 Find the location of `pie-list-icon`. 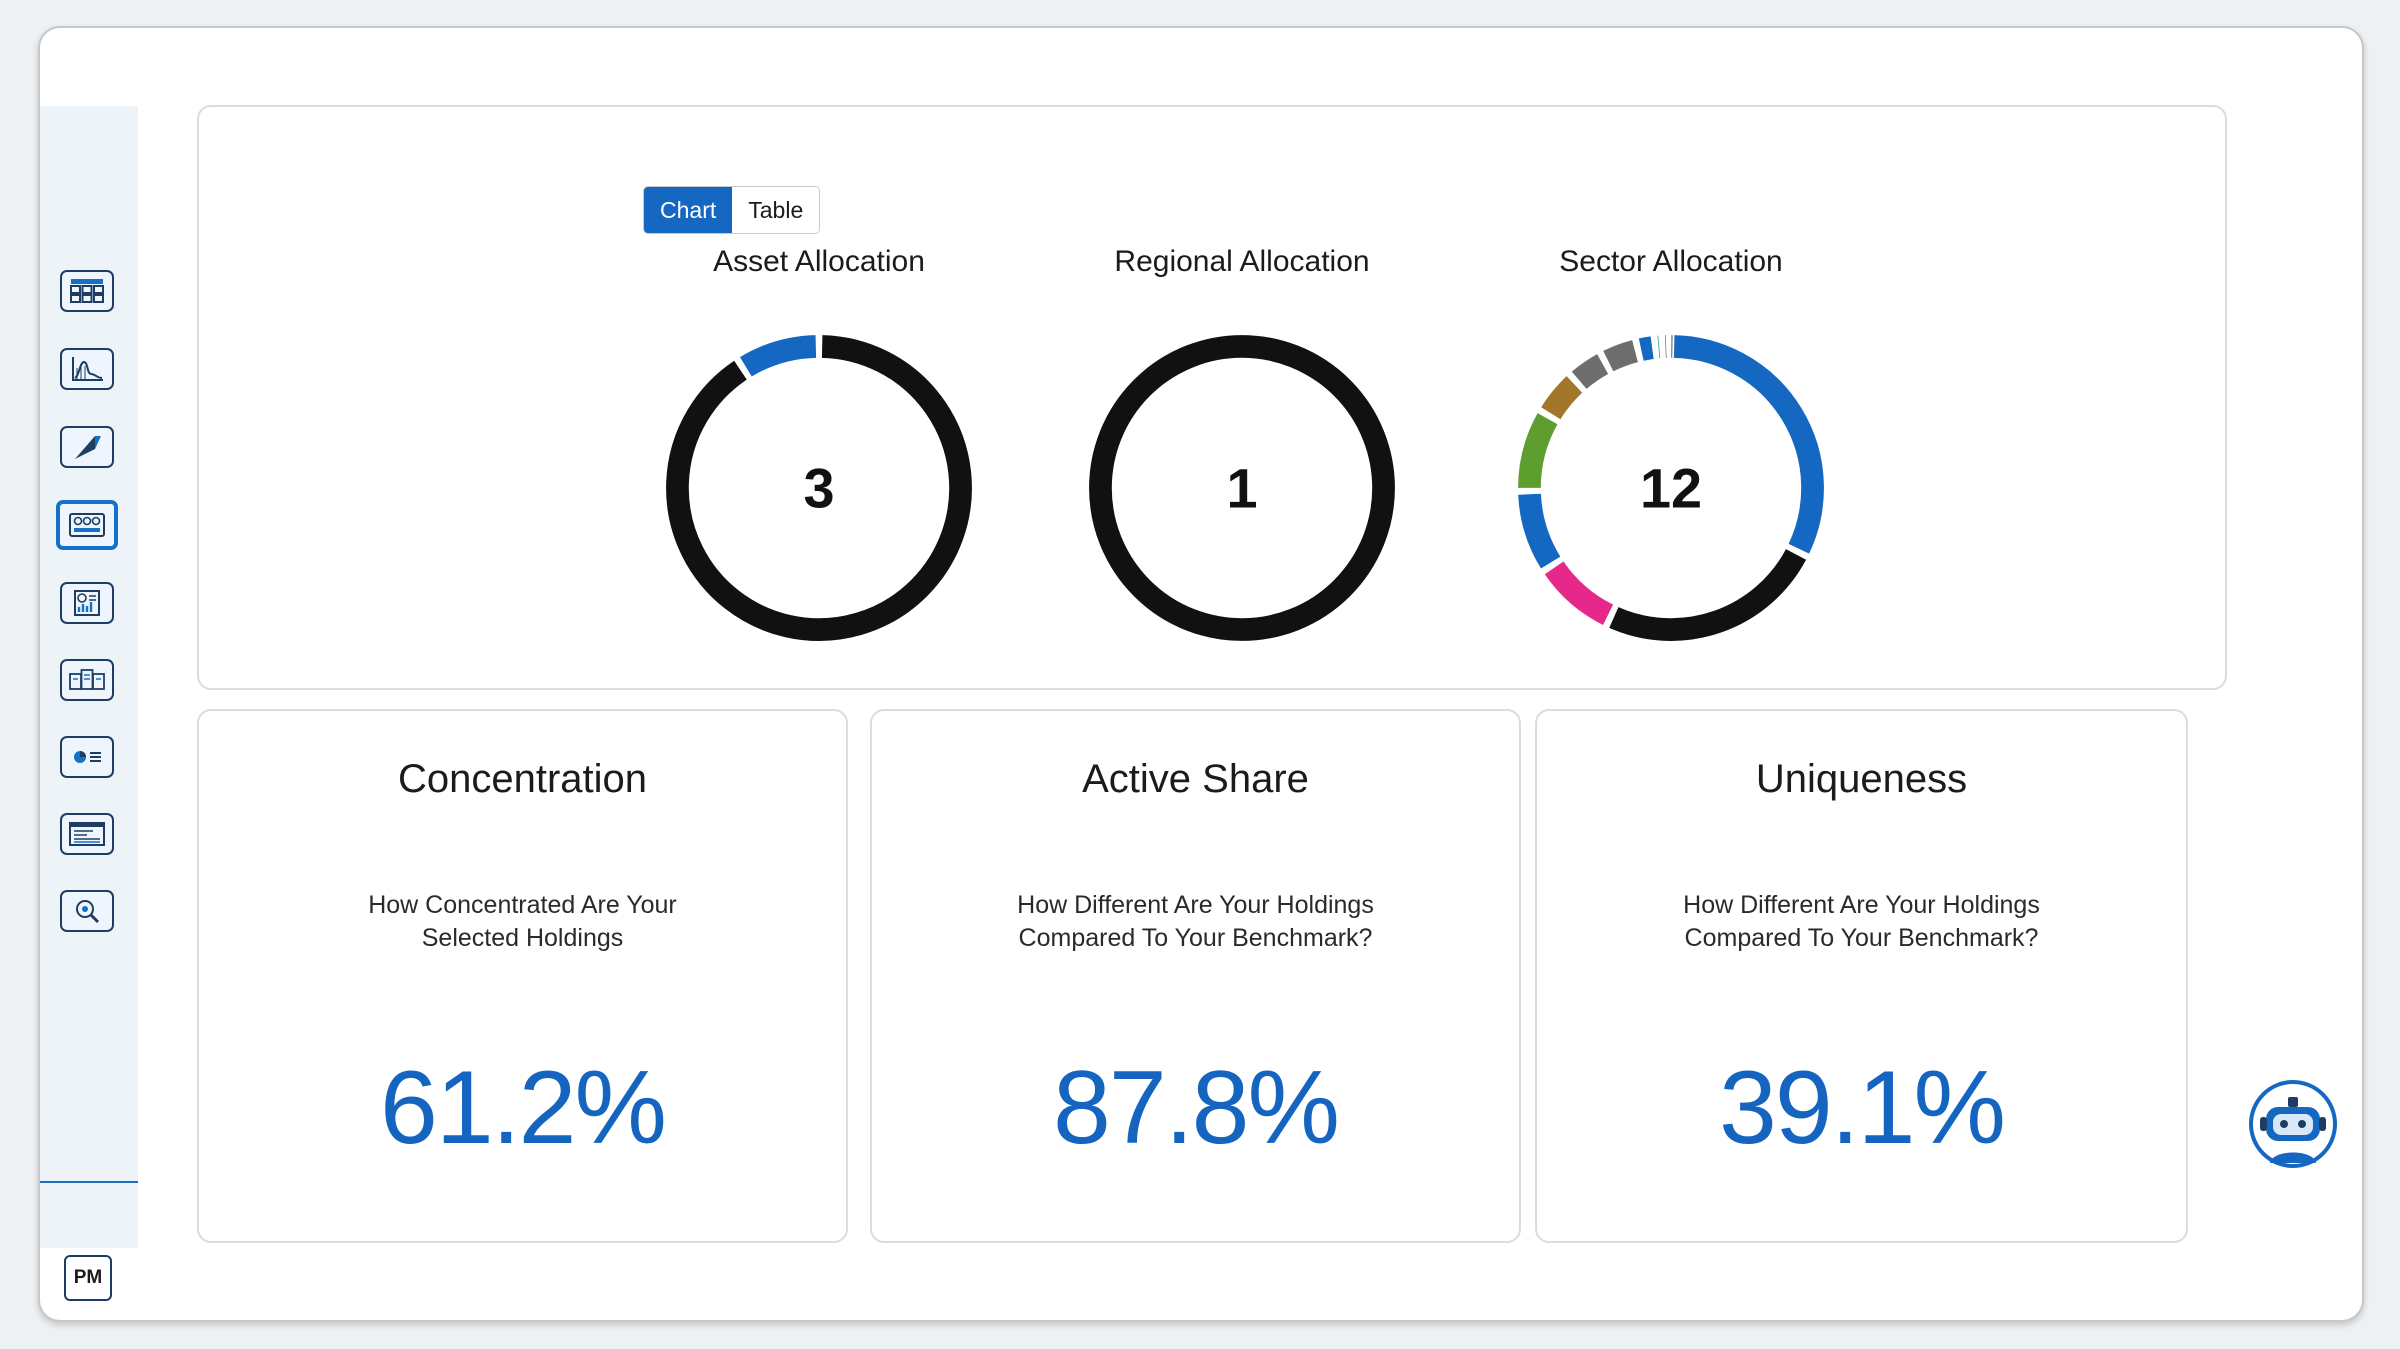

pie-list-icon is located at coordinates (87, 757).